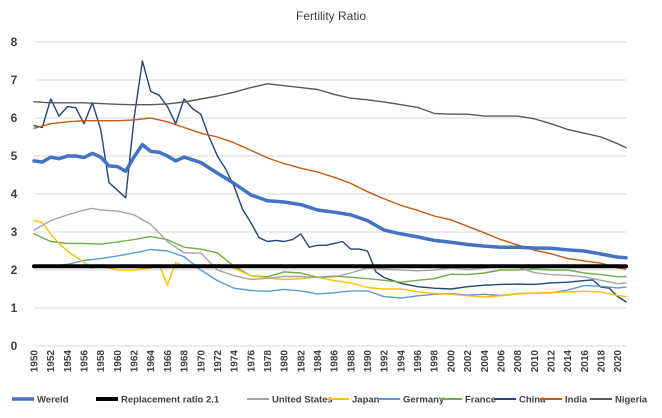 Image resolution: width=662 pixels, height=418 pixels. I want to click on legend-label: Japan, so click(366, 400).